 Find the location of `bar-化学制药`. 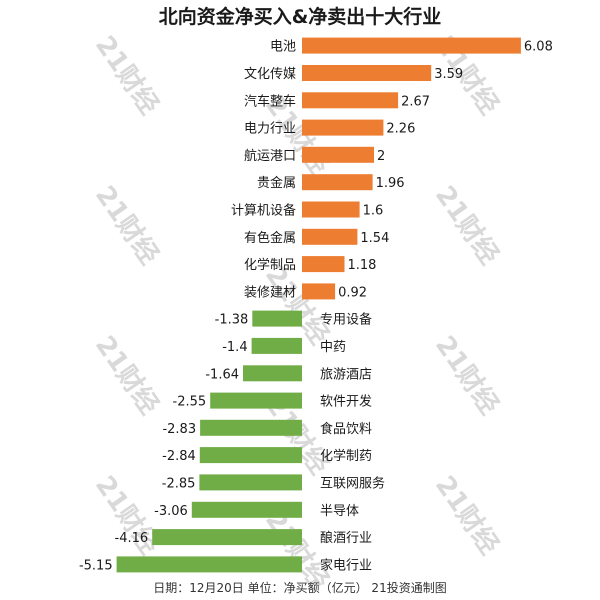

bar-化学制药 is located at coordinates (250, 455).